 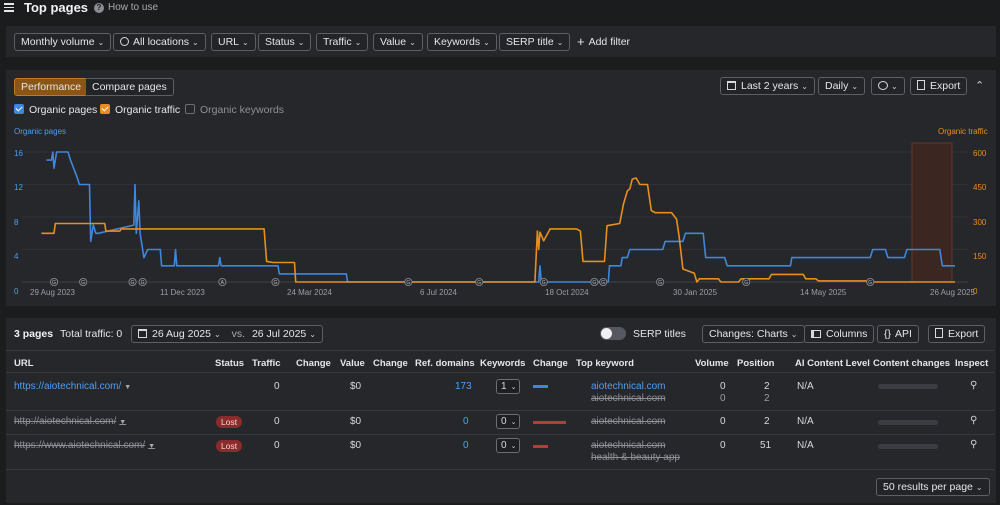 I want to click on col-ref-domains: Ref. domains, so click(x=445, y=363).